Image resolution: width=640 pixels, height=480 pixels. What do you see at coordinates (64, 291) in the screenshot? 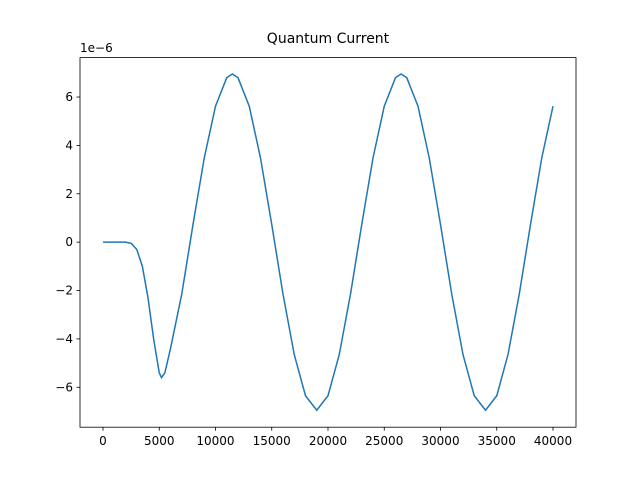
I see `y-tick-label: −2` at bounding box center [64, 291].